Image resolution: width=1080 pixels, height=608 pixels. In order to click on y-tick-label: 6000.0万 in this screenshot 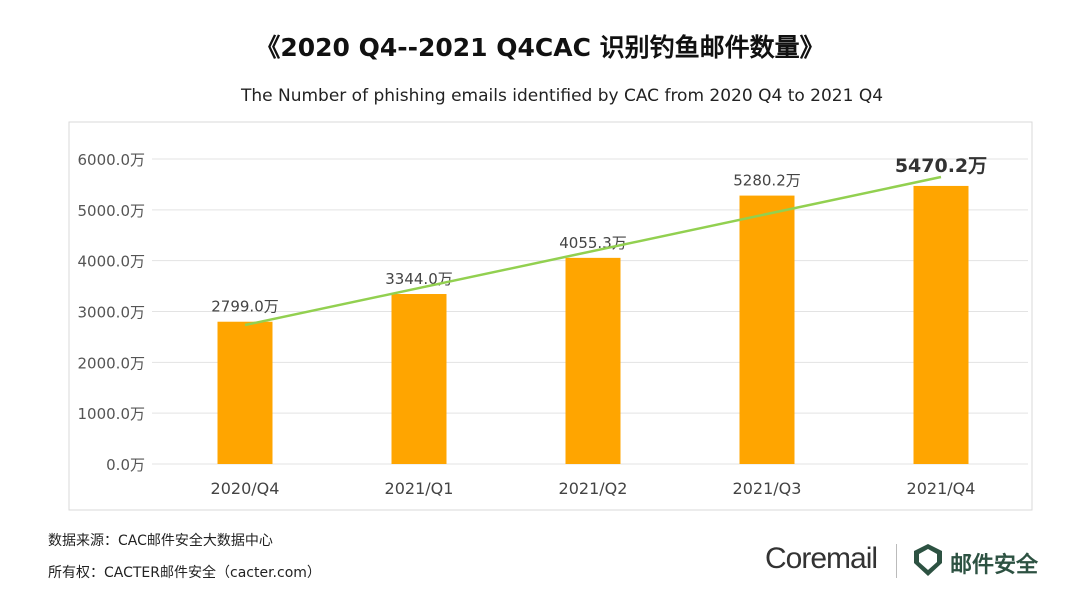, I will do `click(112, 160)`.